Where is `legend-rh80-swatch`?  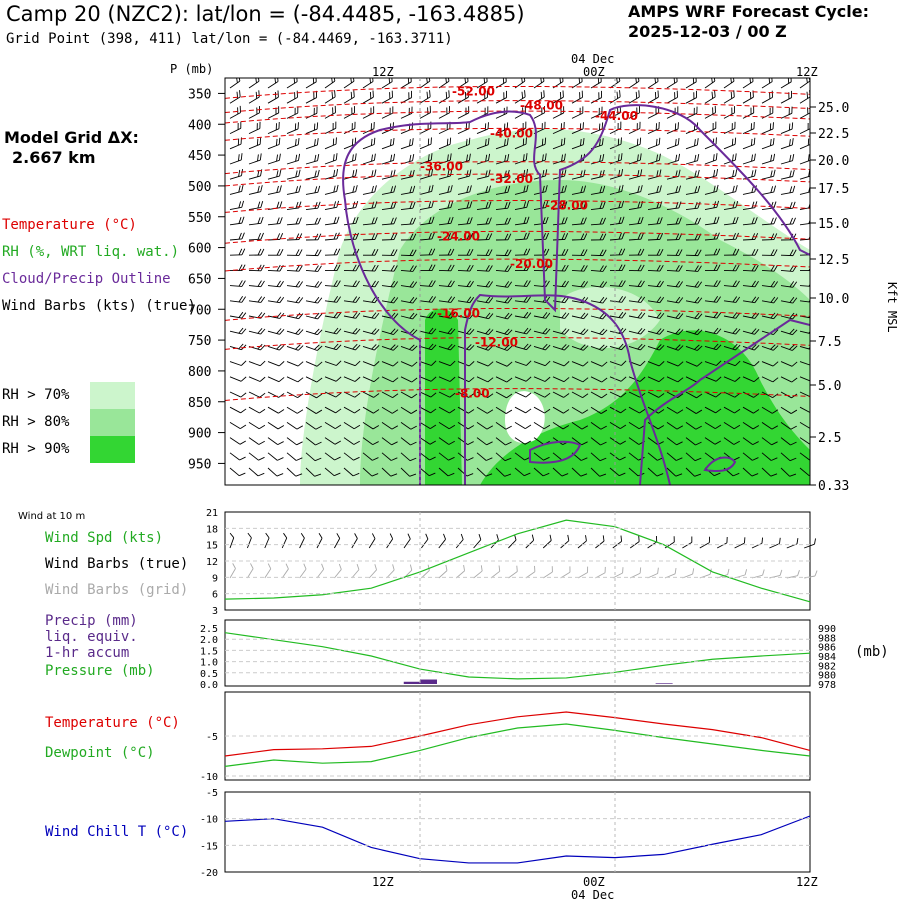
legend-rh80-swatch is located at coordinates (112, 422).